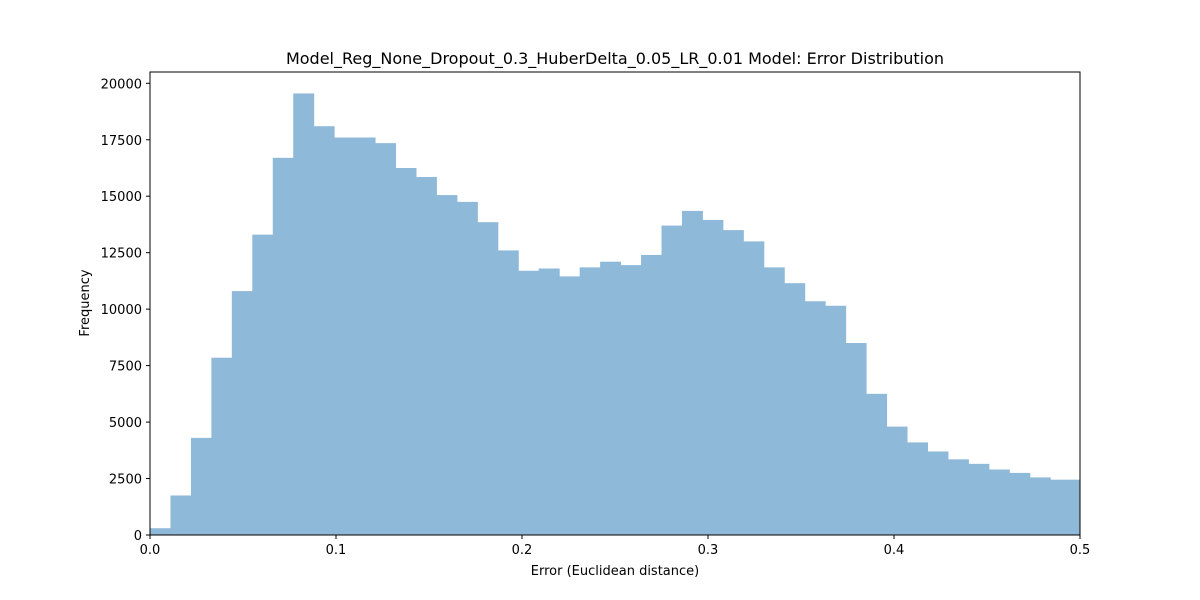 The width and height of the screenshot is (1200, 600). I want to click on x-tick-label: 0.4, so click(894, 550).